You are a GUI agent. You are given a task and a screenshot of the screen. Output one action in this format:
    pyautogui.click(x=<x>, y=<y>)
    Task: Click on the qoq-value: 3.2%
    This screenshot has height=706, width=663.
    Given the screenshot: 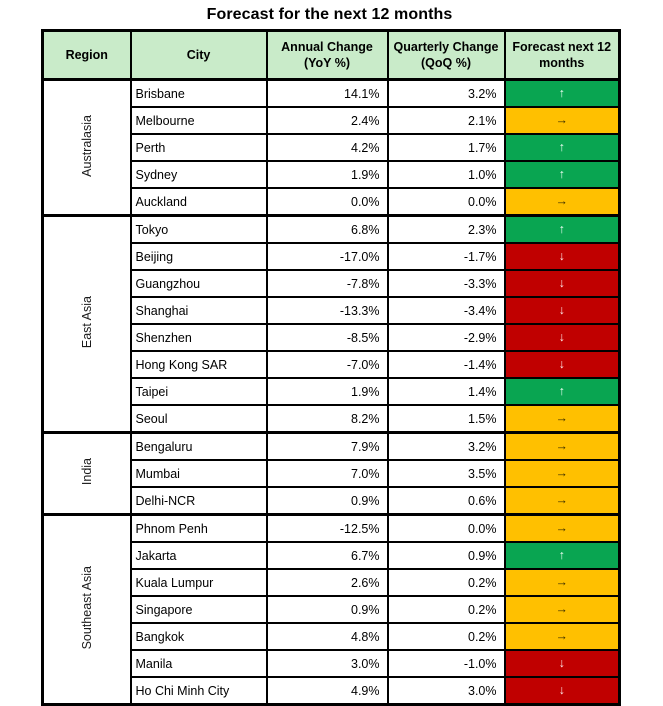 What is the action you would take?
    pyautogui.click(x=446, y=446)
    